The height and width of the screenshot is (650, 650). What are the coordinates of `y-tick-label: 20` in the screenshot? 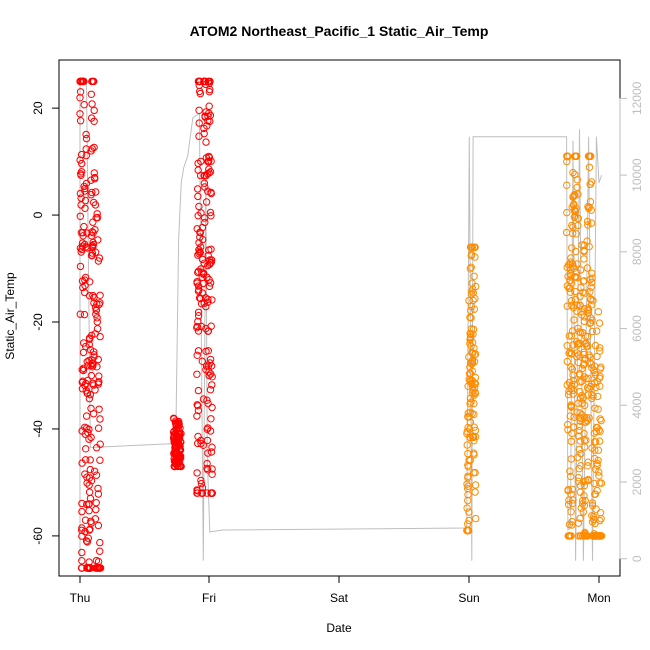 It's located at (38, 108).